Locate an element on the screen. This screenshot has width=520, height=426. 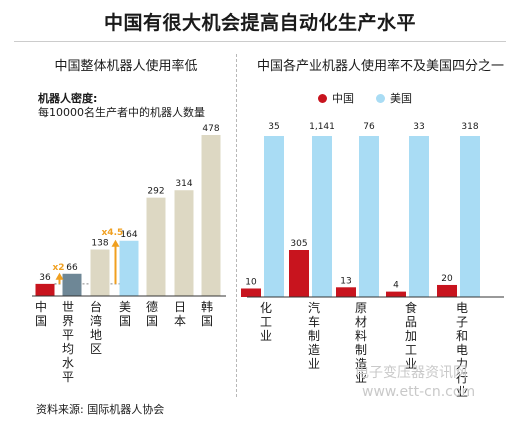
bar-china-食品加工业 is located at coordinates (396, 294).